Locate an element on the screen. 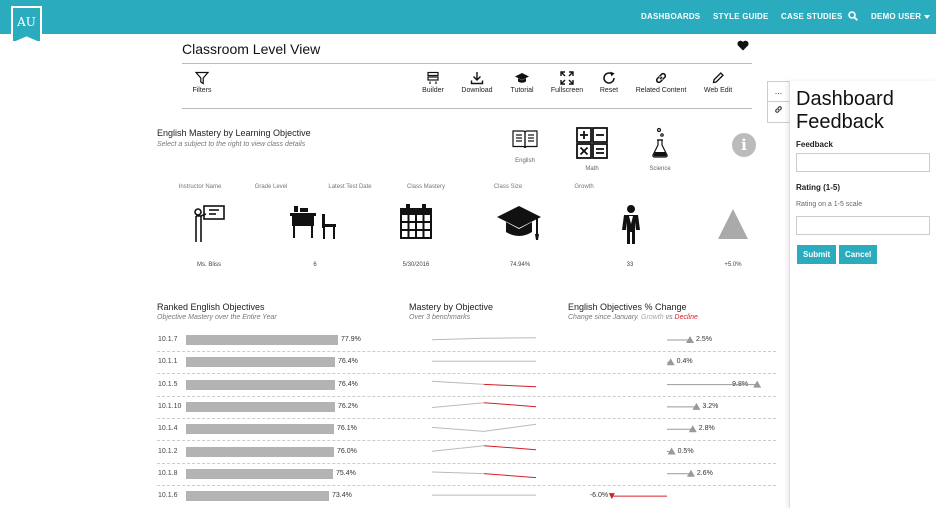  feedback-title-line2: Feedback is located at coordinates (840, 122).